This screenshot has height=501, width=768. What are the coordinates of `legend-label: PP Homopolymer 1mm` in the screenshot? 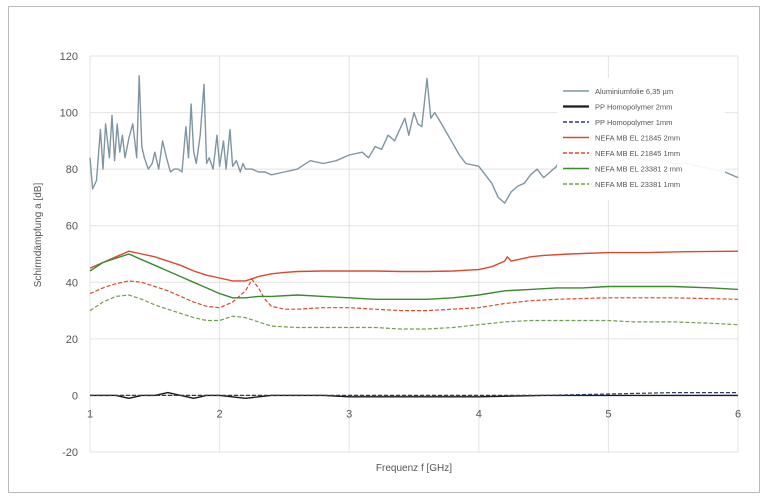 It's located at (633, 122).